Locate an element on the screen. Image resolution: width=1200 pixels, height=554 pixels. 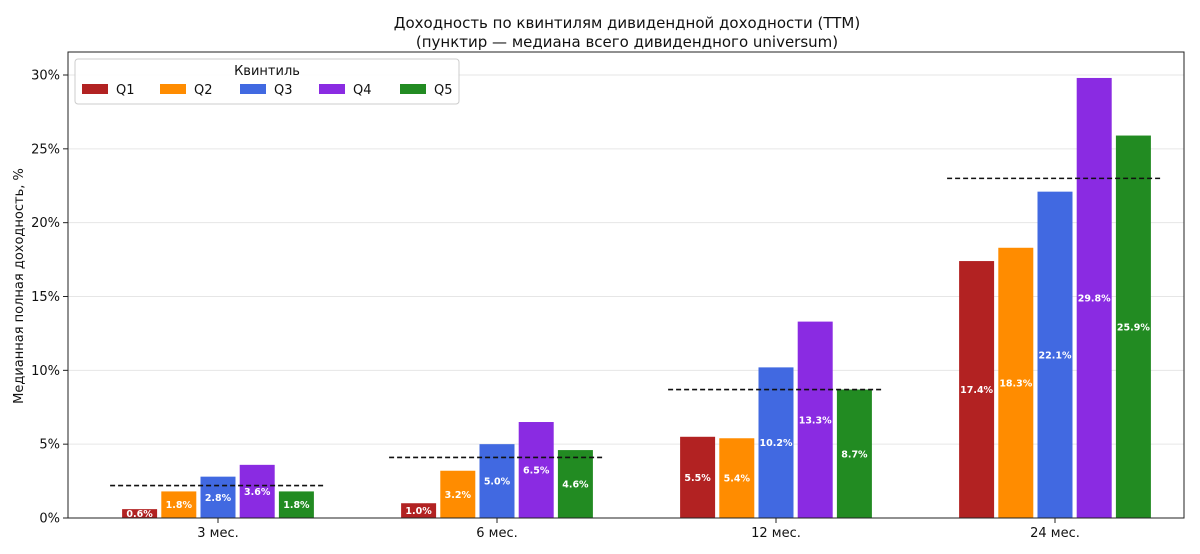
data-label: 10.2% is located at coordinates (776, 443).